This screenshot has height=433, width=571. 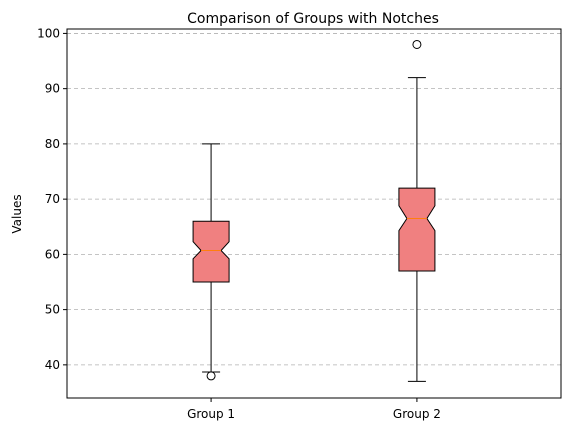 I want to click on chart-title: Comparison of Groups with Notches, so click(x=313, y=19).